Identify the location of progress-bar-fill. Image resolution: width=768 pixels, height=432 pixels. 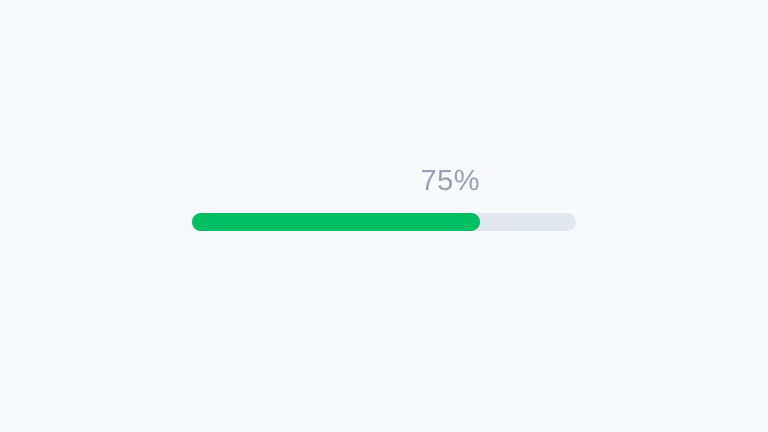
(336, 222).